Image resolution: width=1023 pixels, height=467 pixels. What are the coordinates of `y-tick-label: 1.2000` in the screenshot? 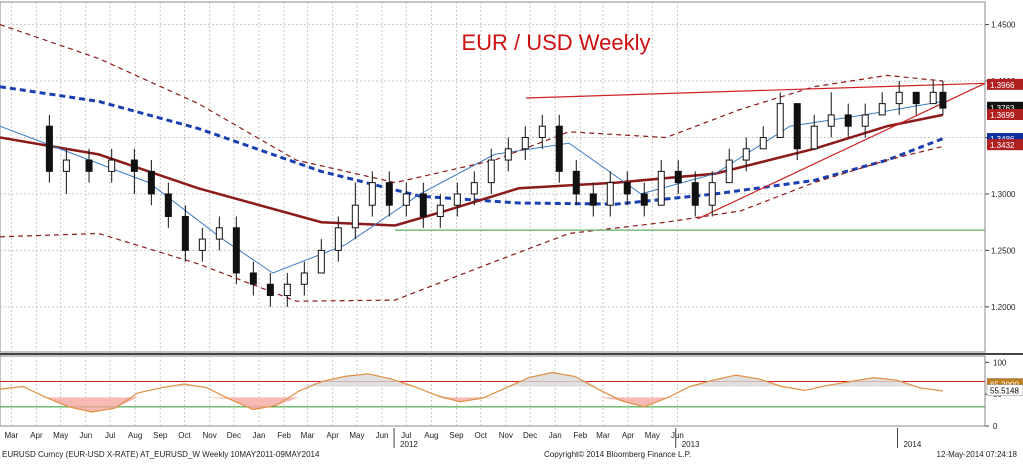 It's located at (1003, 307).